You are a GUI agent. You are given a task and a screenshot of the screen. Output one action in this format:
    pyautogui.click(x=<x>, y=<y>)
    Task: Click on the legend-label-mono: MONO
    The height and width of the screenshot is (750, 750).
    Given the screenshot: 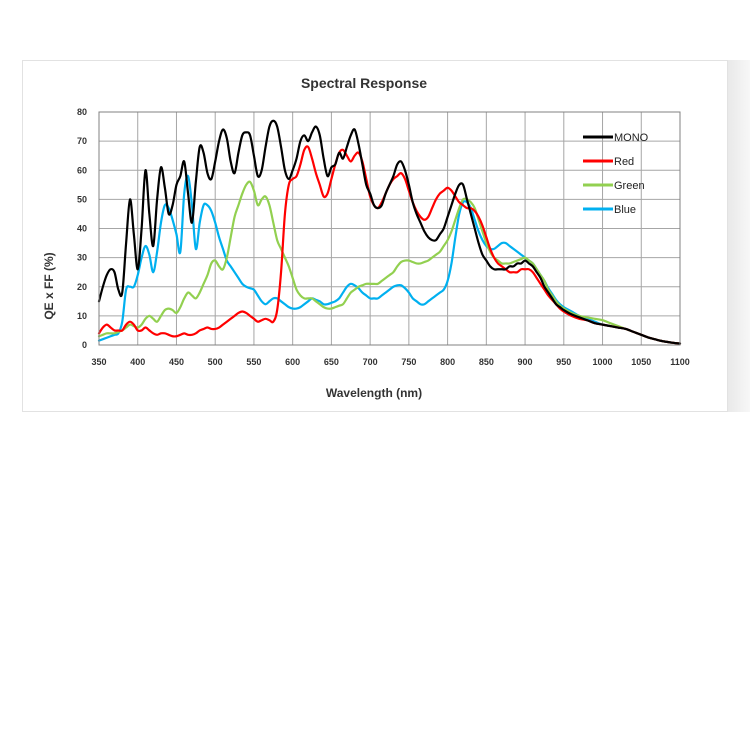 What is the action you would take?
    pyautogui.click(x=631, y=138)
    